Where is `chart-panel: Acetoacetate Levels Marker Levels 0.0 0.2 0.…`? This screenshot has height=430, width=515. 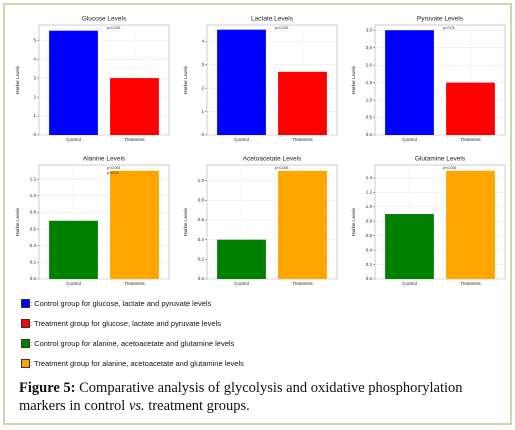
chart-panel: Acetoacetate Levels Marker Levels 0.0 0.2 0.… is located at coordinates (260, 221).